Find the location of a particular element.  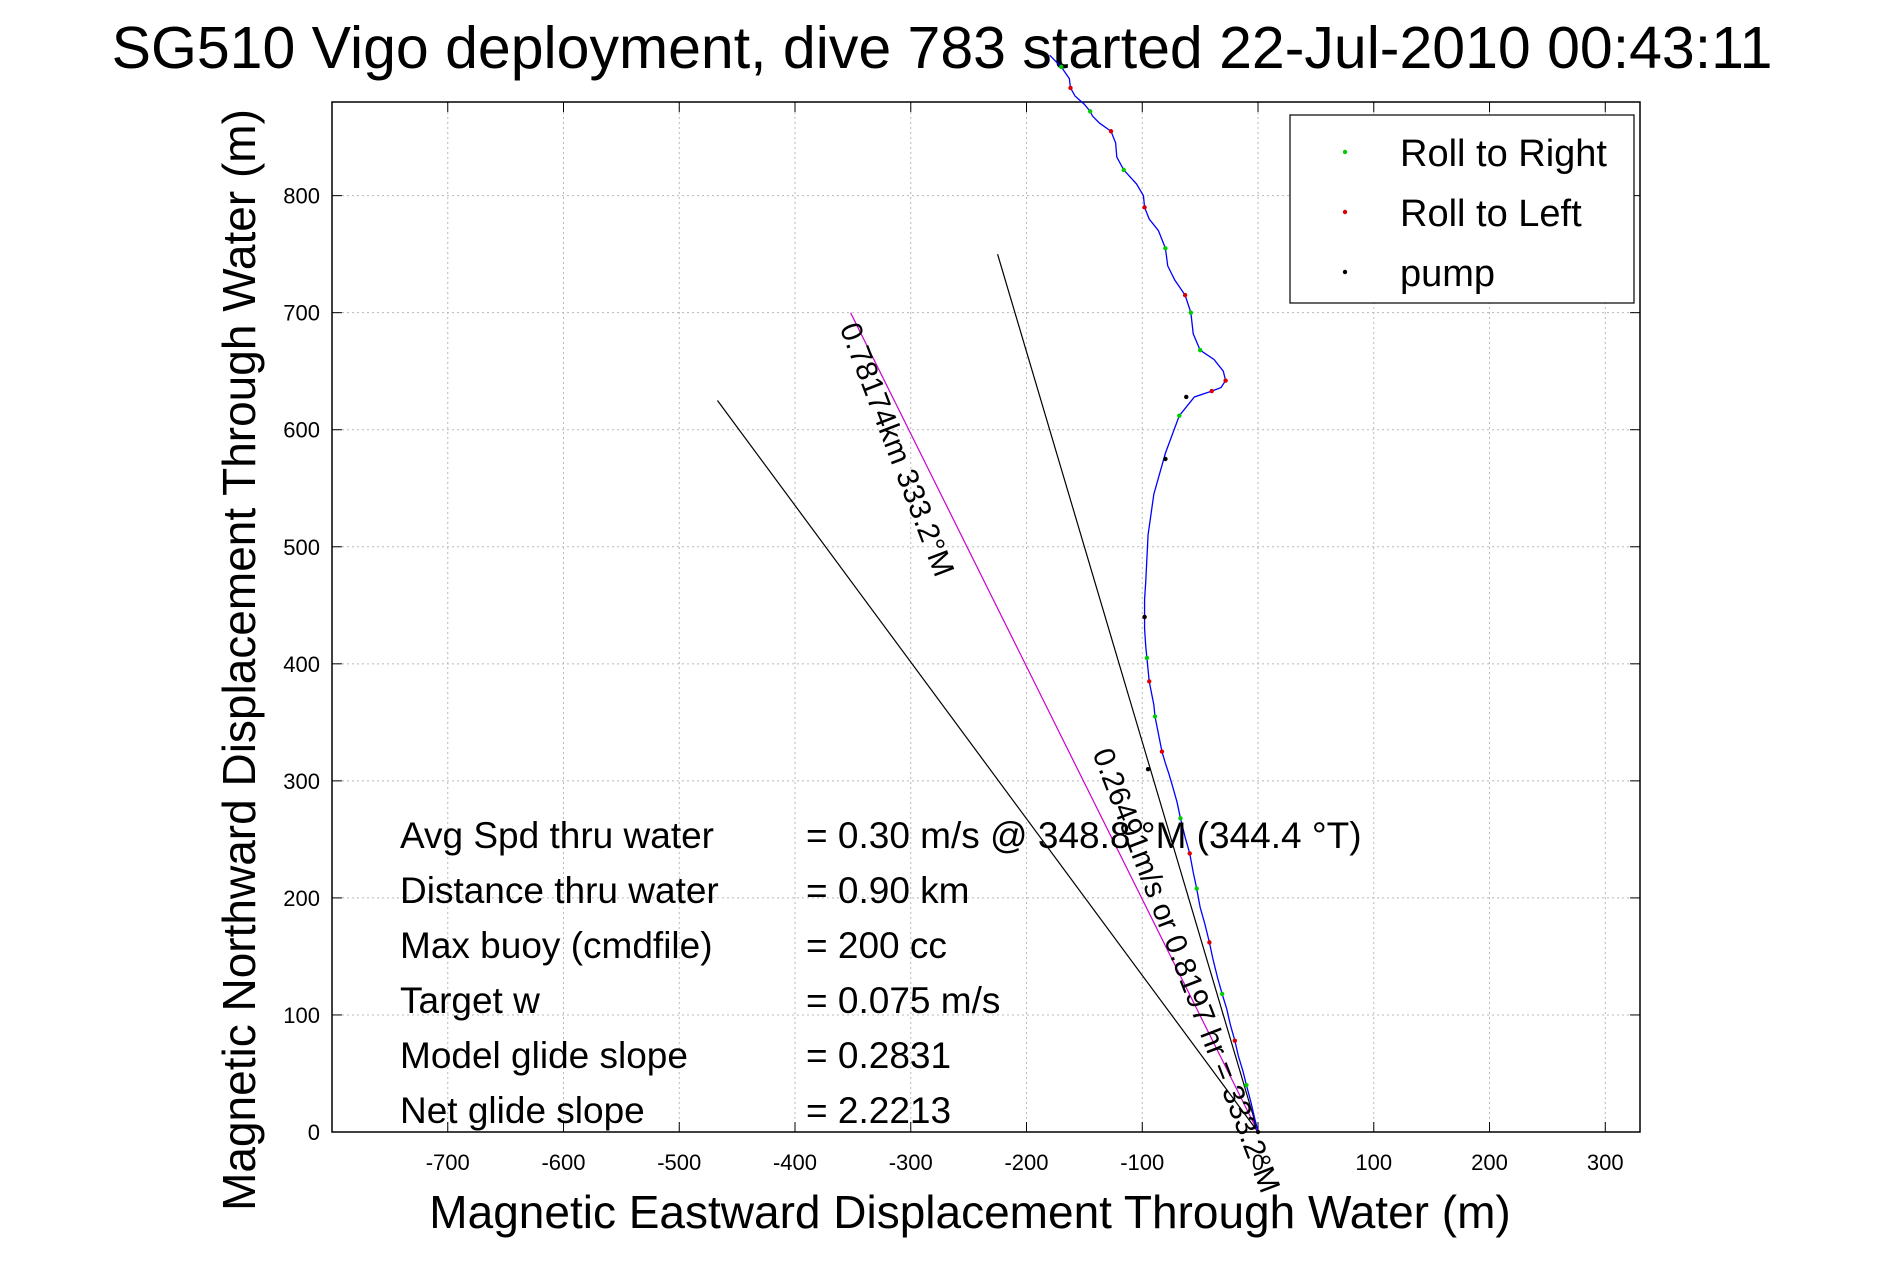

stat-label: Distance thru water is located at coordinates (559, 890).